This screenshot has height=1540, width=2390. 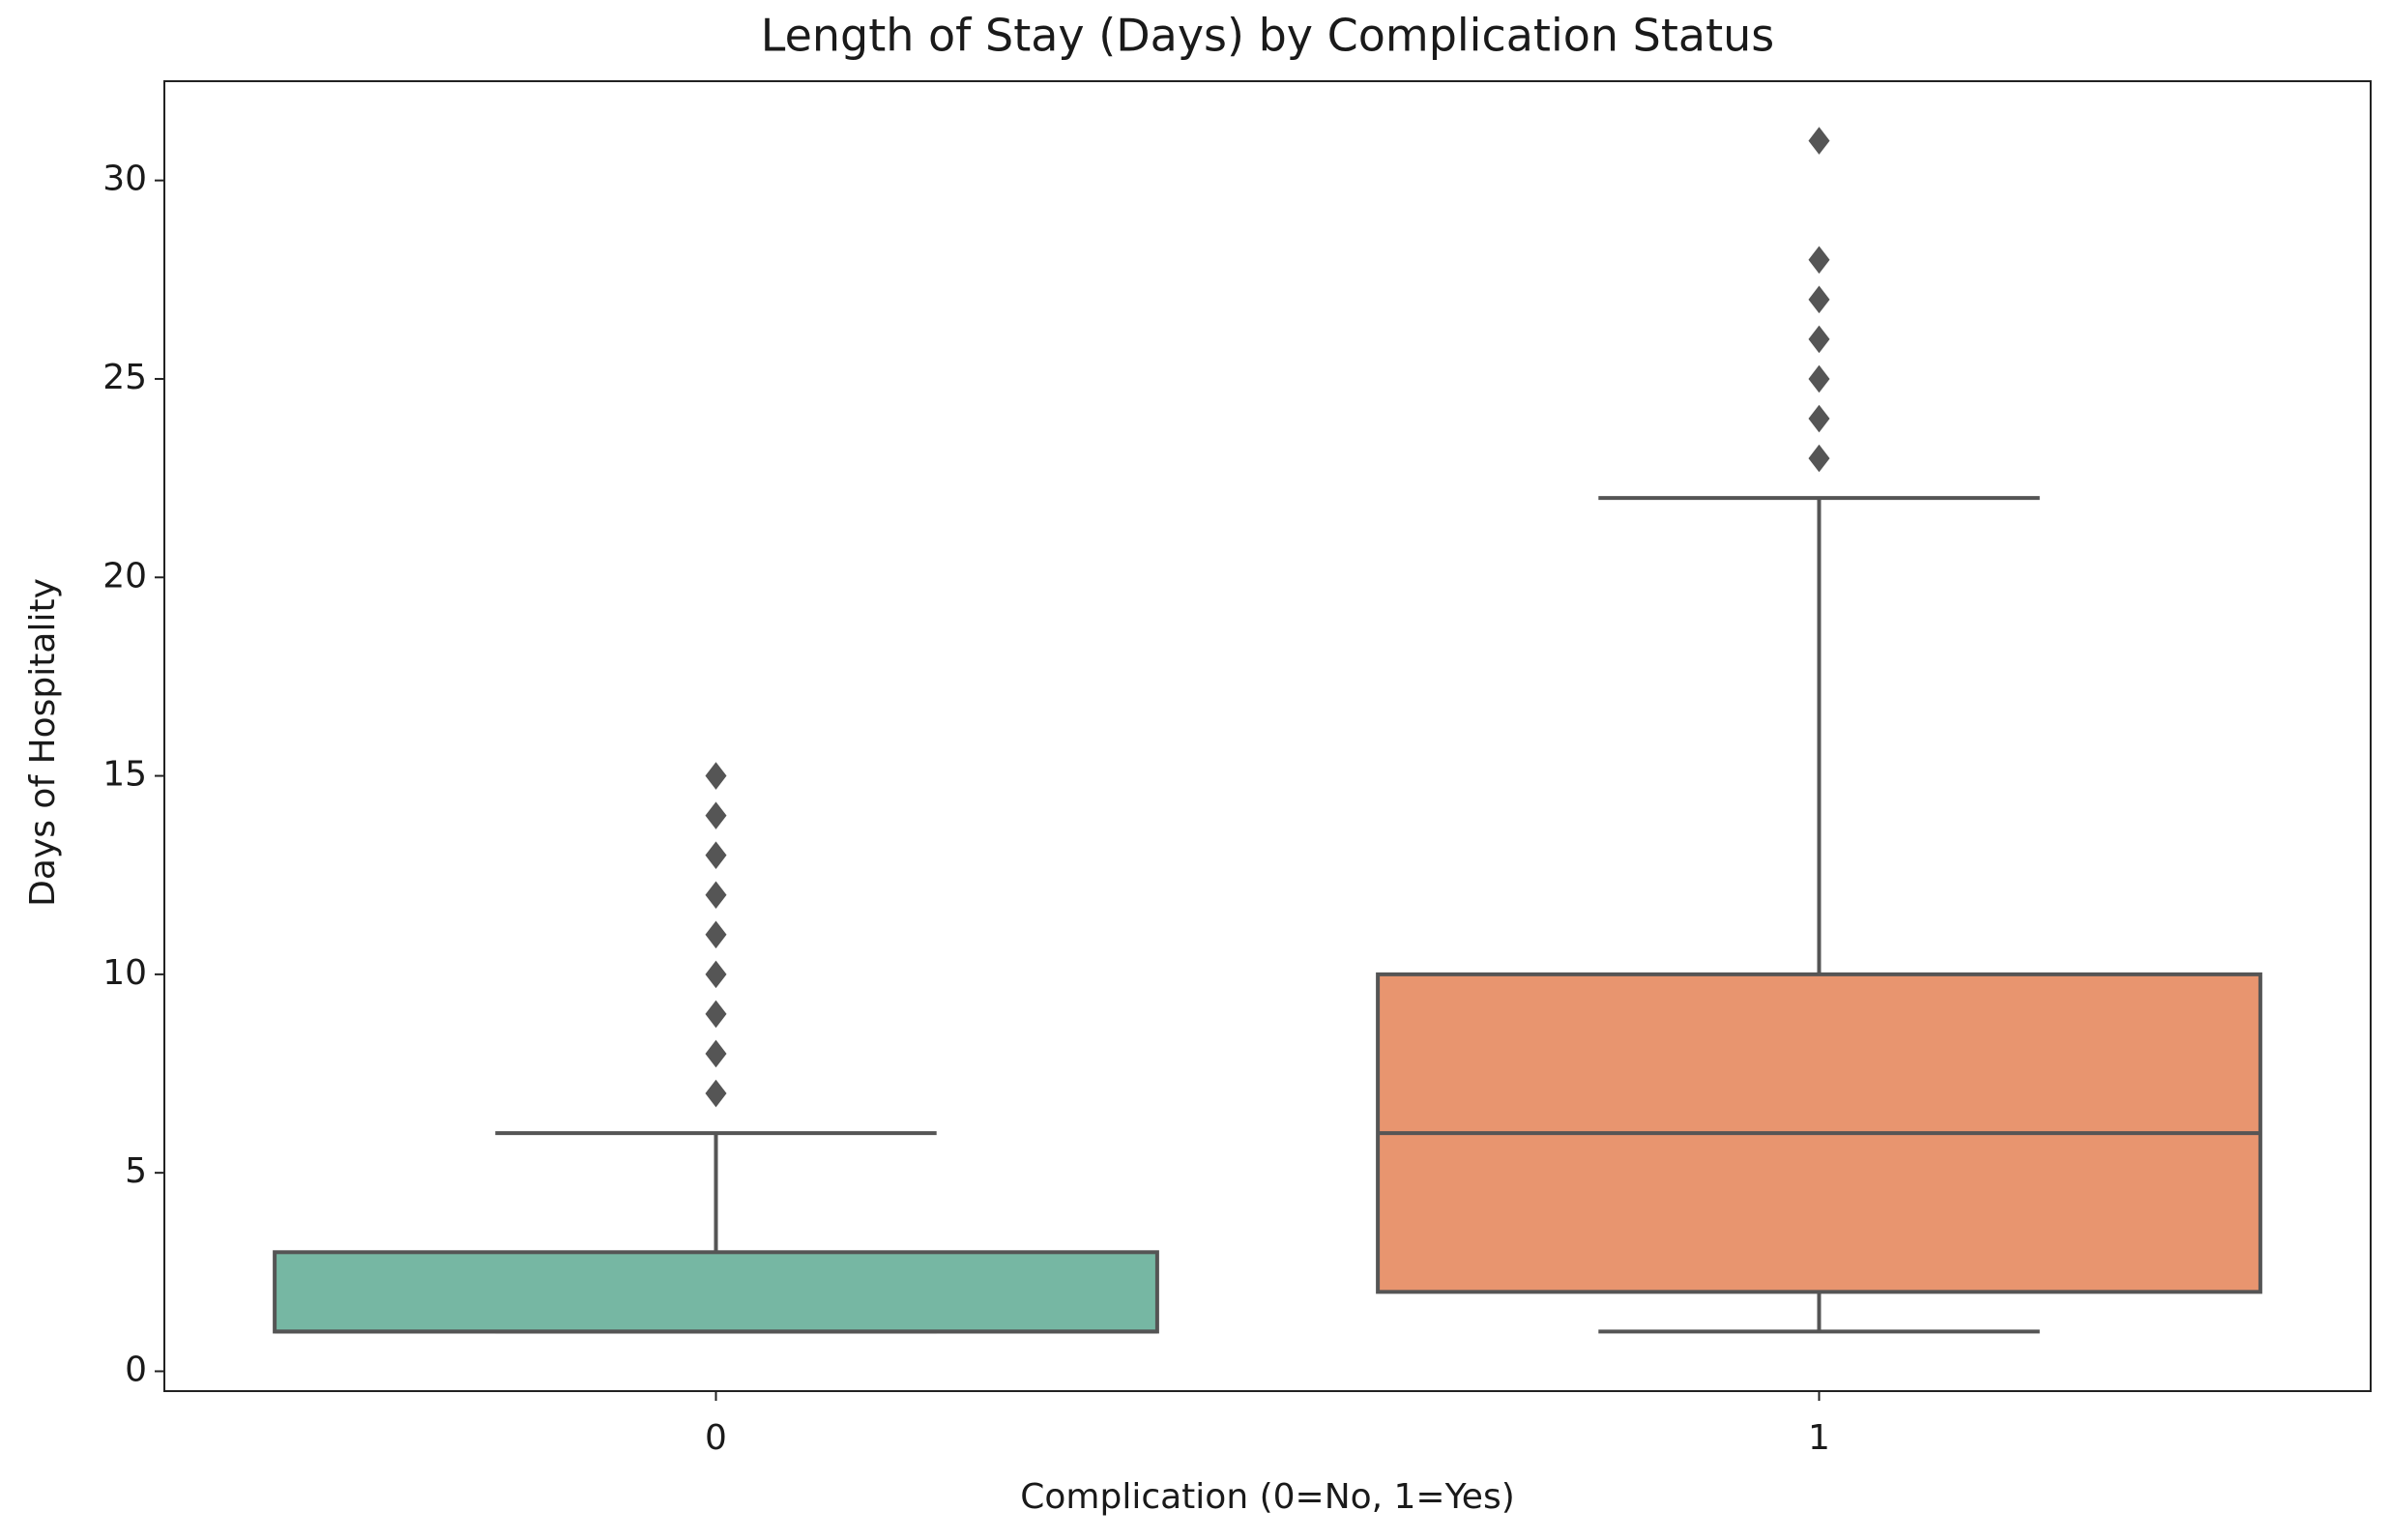 I want to click on y-tick-label: 15, so click(x=124, y=775).